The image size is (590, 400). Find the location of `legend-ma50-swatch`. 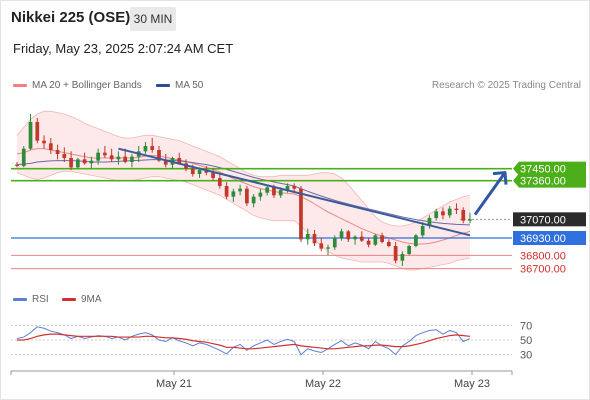

legend-ma50-swatch is located at coordinates (163, 85).